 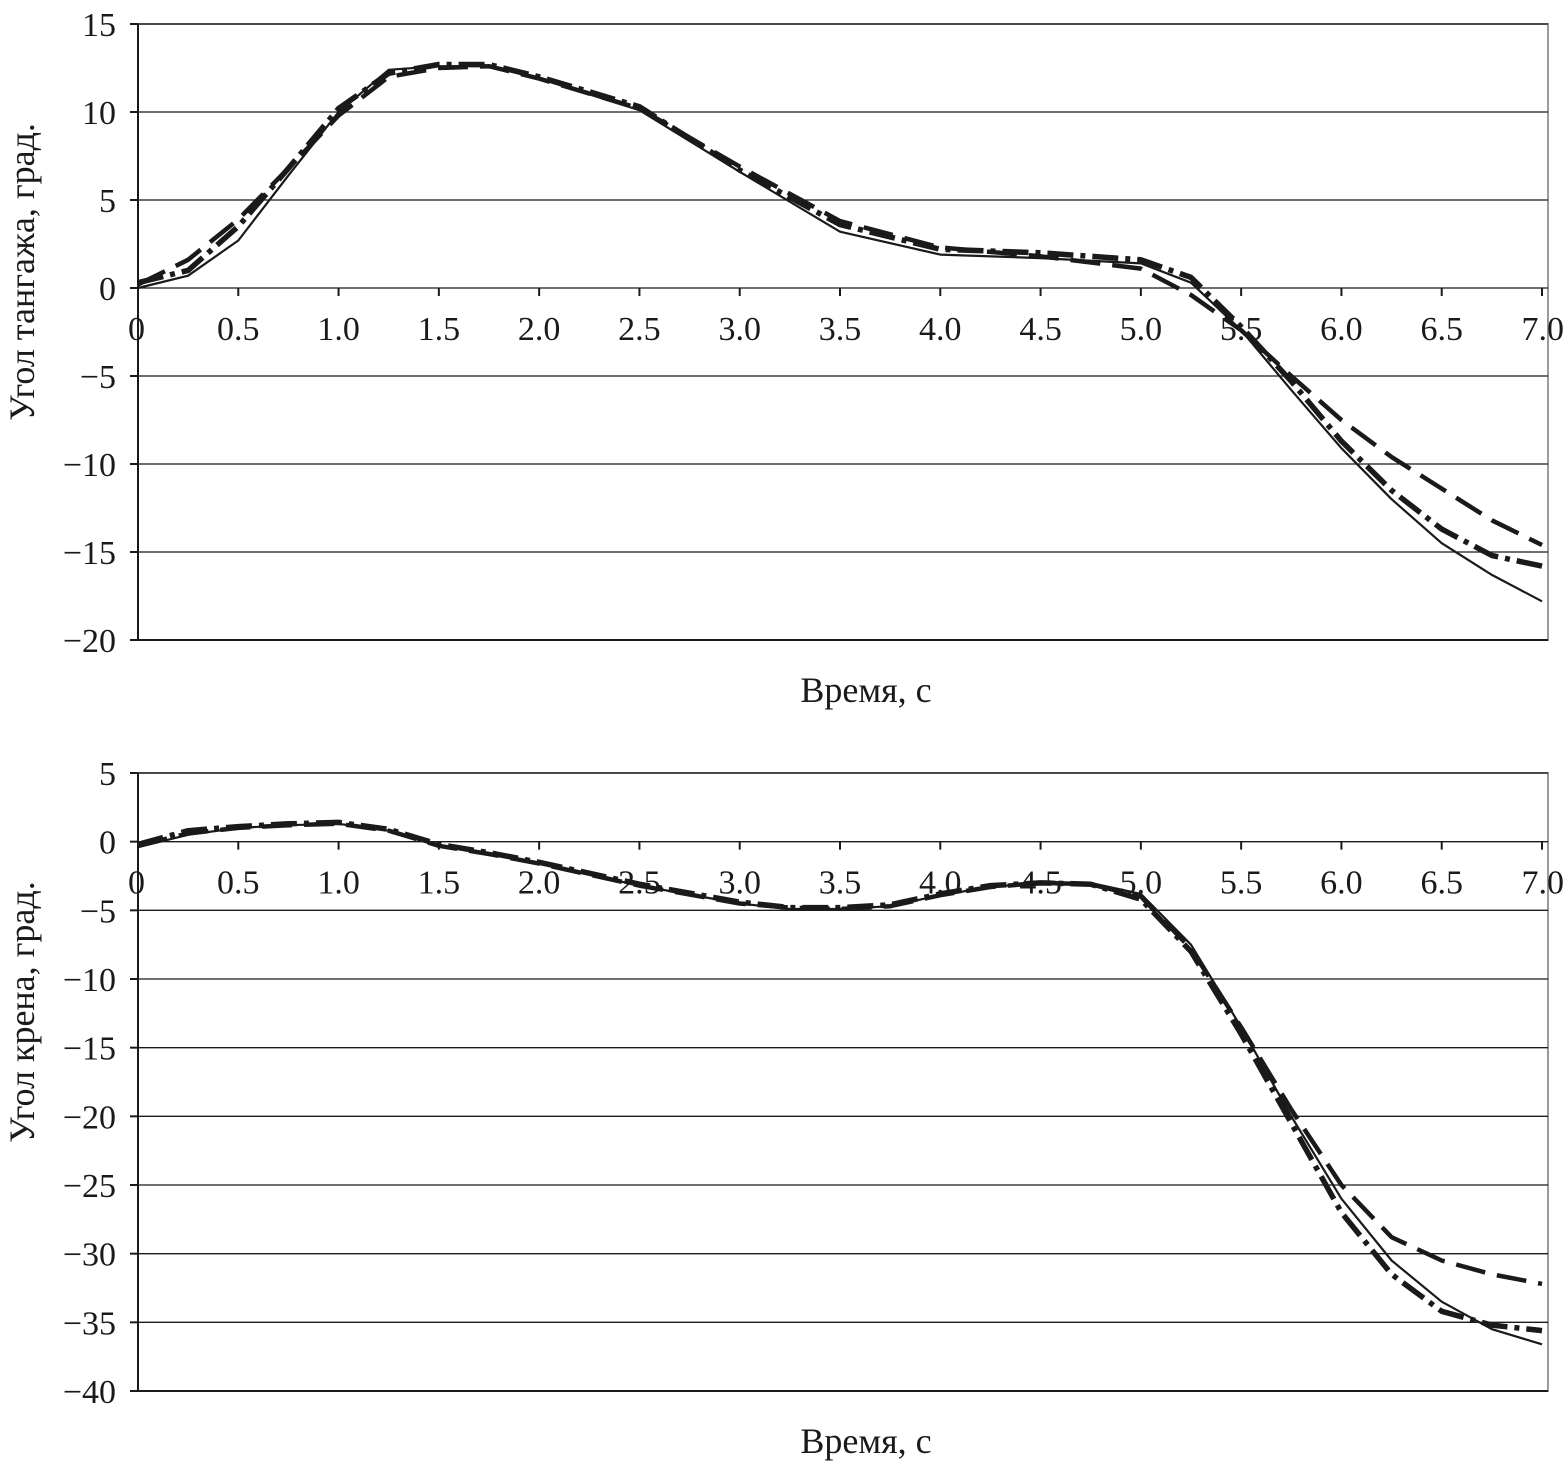 What do you see at coordinates (639, 329) in the screenshot?
I see `pitch-x-tick-label: 2.5` at bounding box center [639, 329].